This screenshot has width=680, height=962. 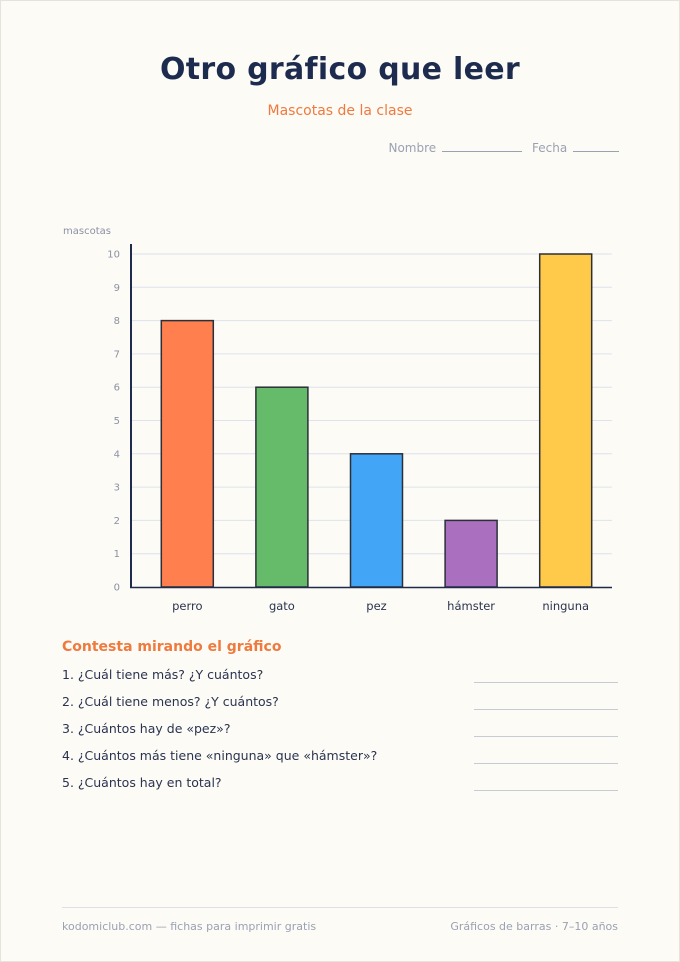 What do you see at coordinates (170, 701) in the screenshot?
I see `question-text: 2. ¿Cuál tiene menos? ¿Y cuántos?` at bounding box center [170, 701].